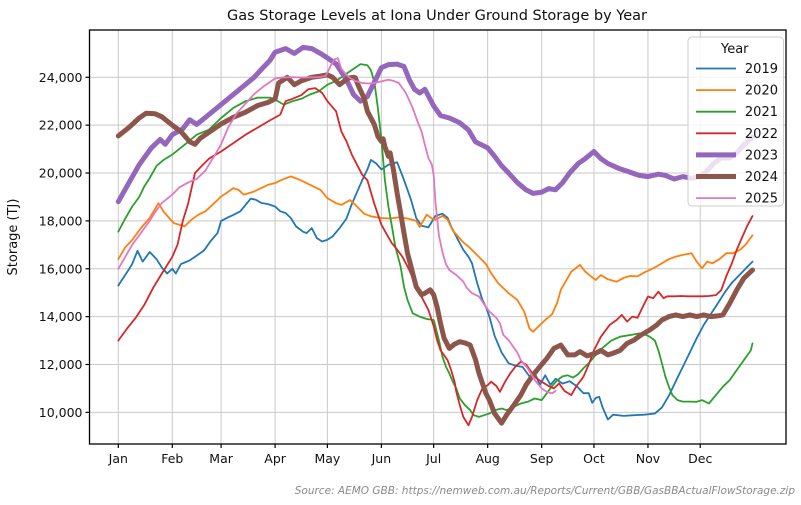 This screenshot has height=505, width=801. I want to click on legend-label-2023: 2023, so click(761, 155).